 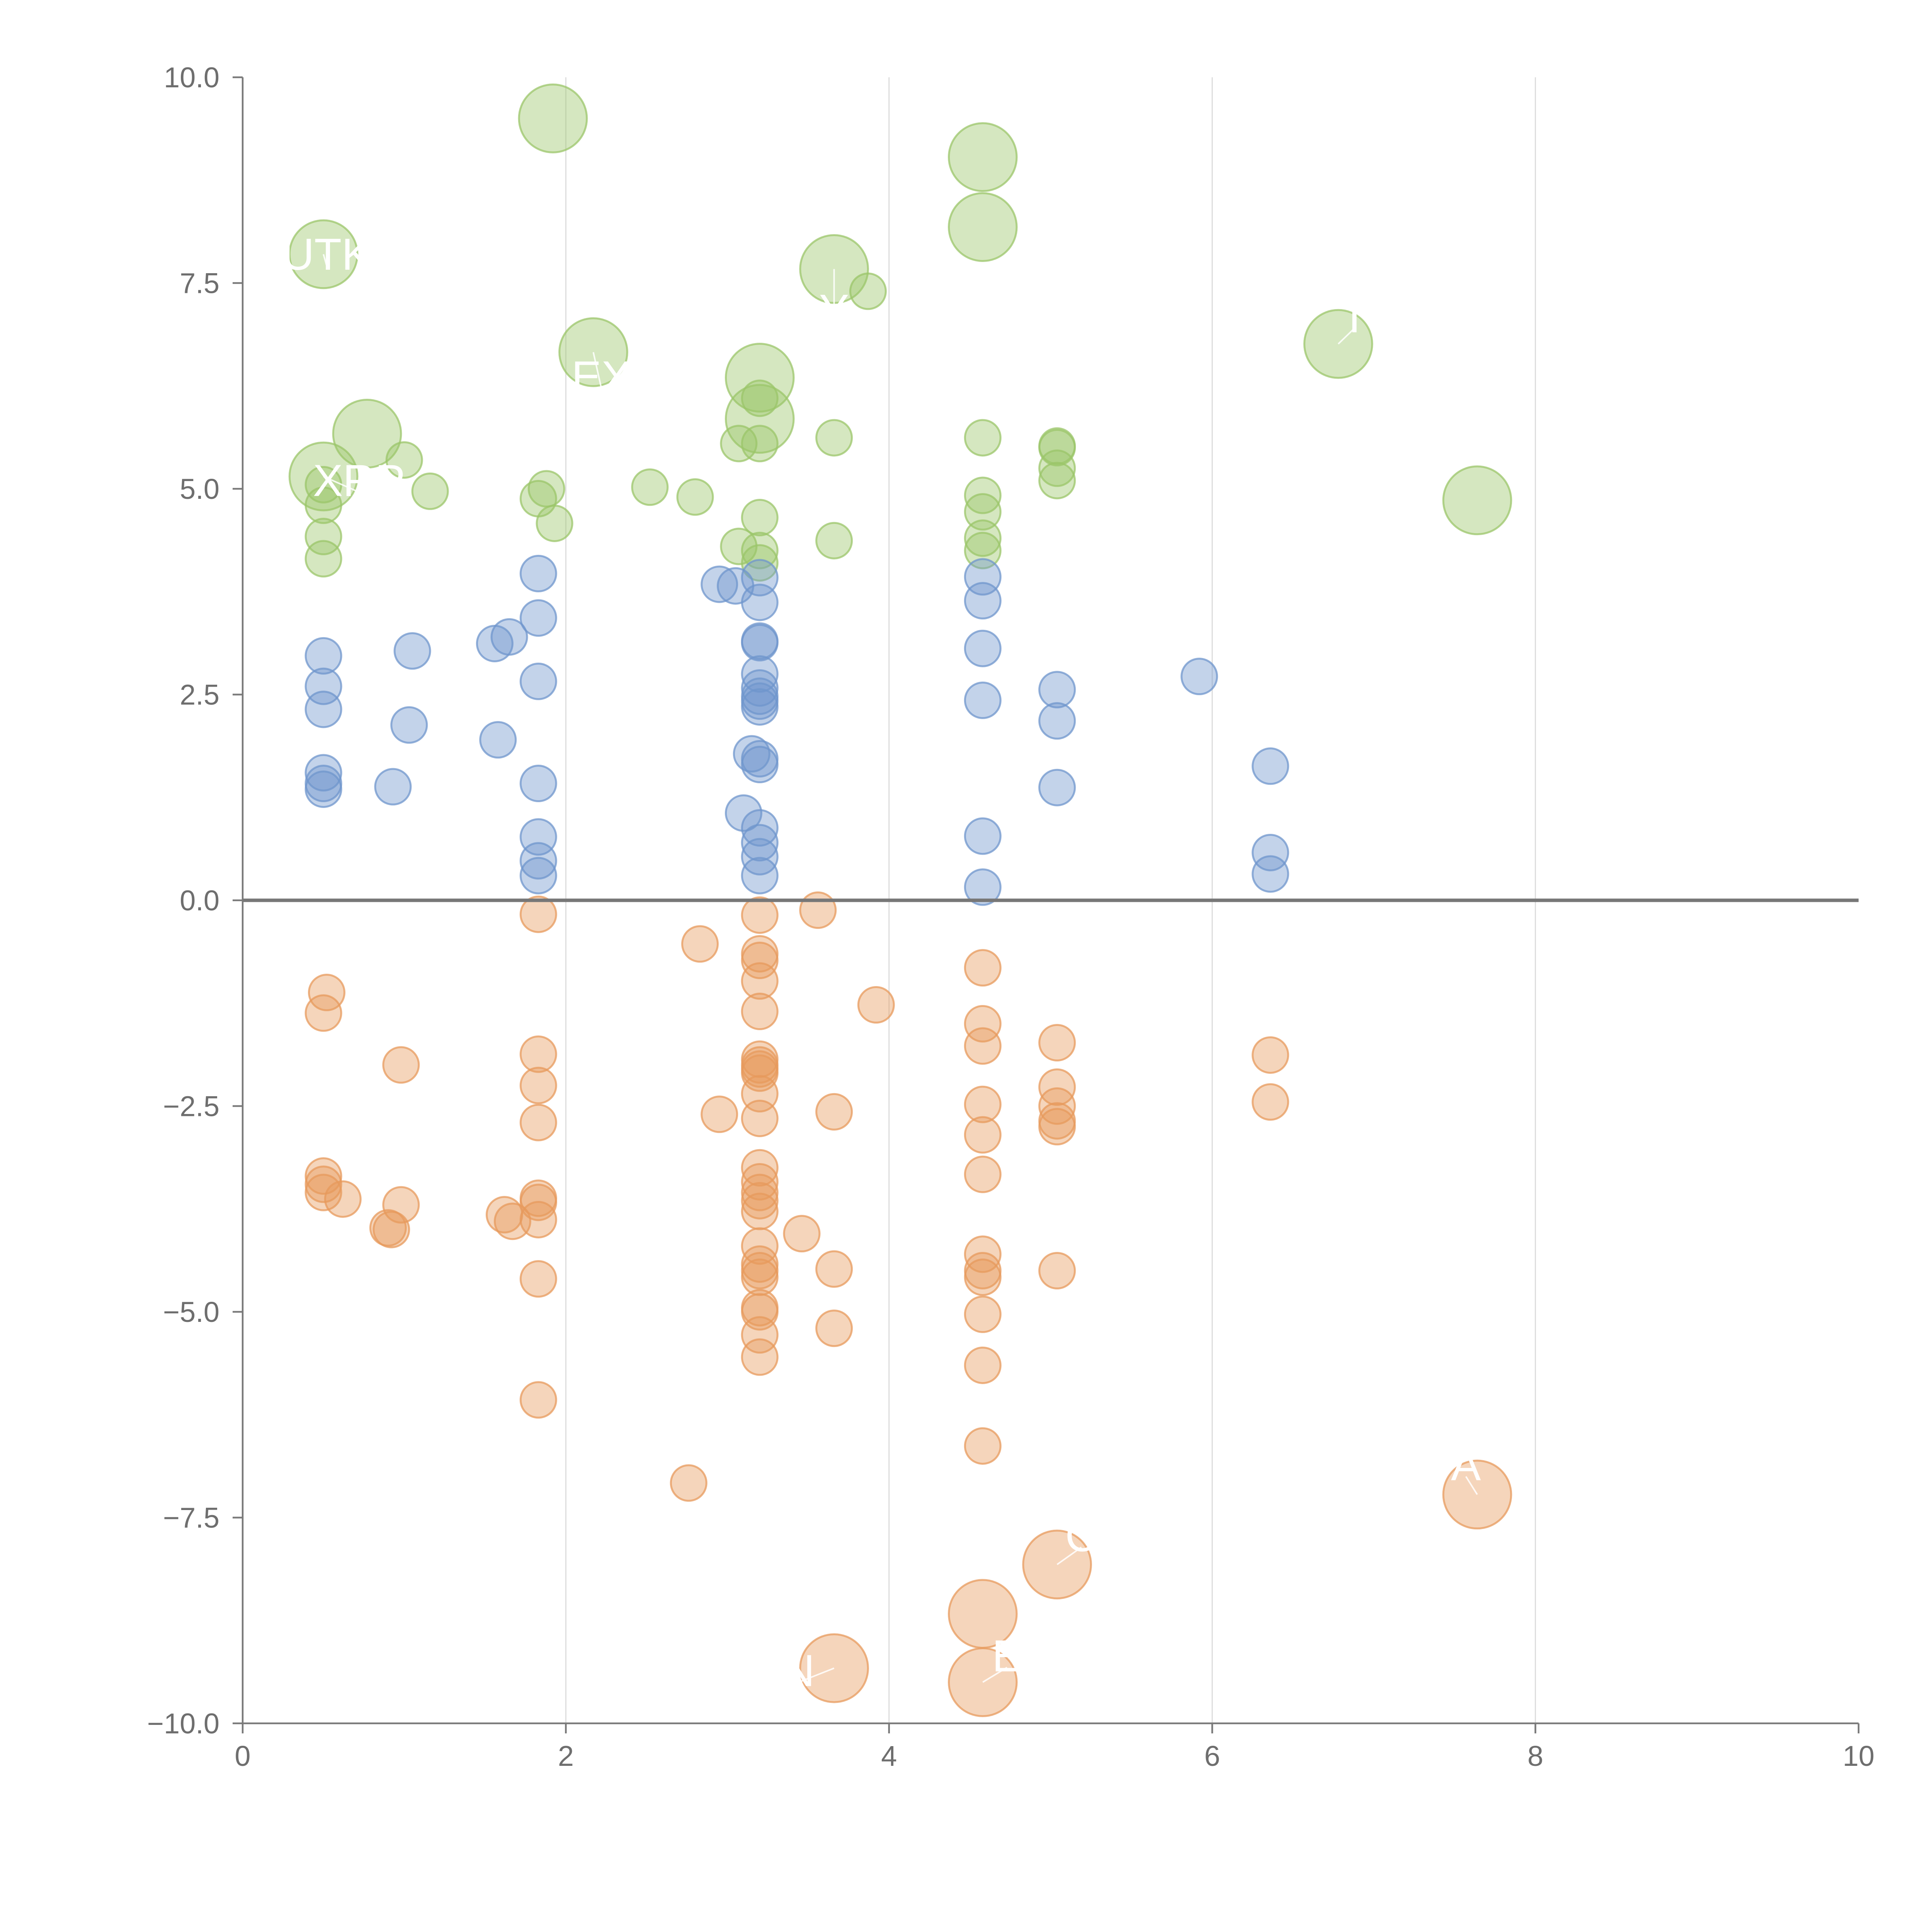 I want to click on y-tick-label: 10.0, so click(x=192, y=78).